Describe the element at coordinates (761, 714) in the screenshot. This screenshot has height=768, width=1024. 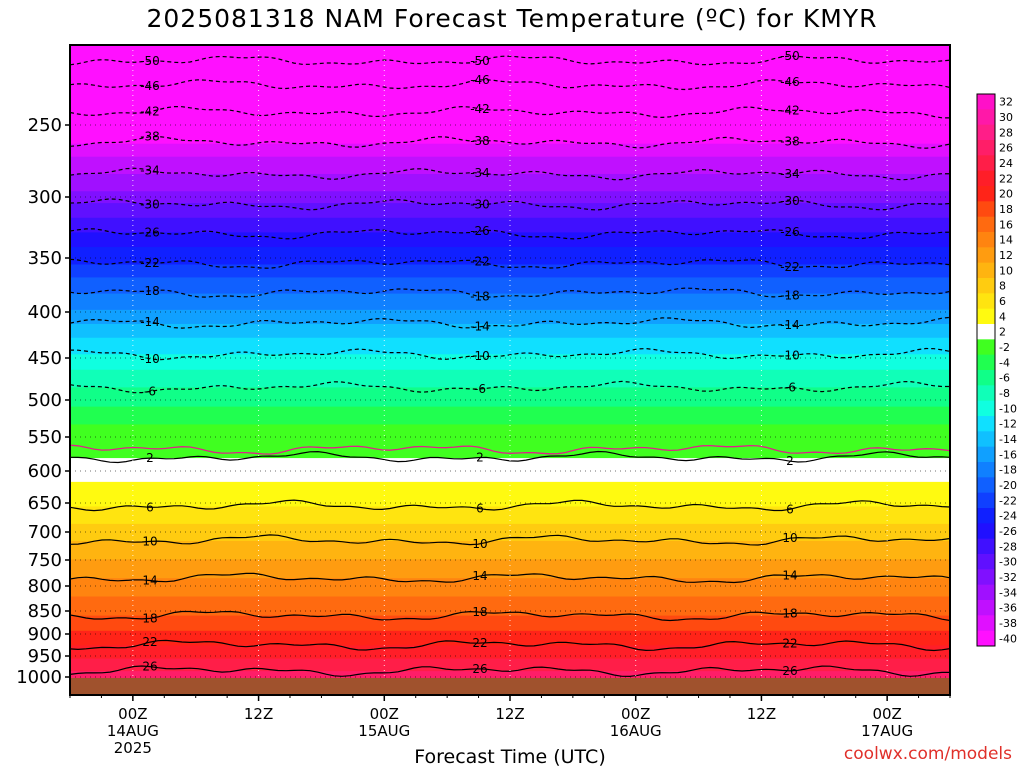
I see `x-tick-label: 12Z` at that location.